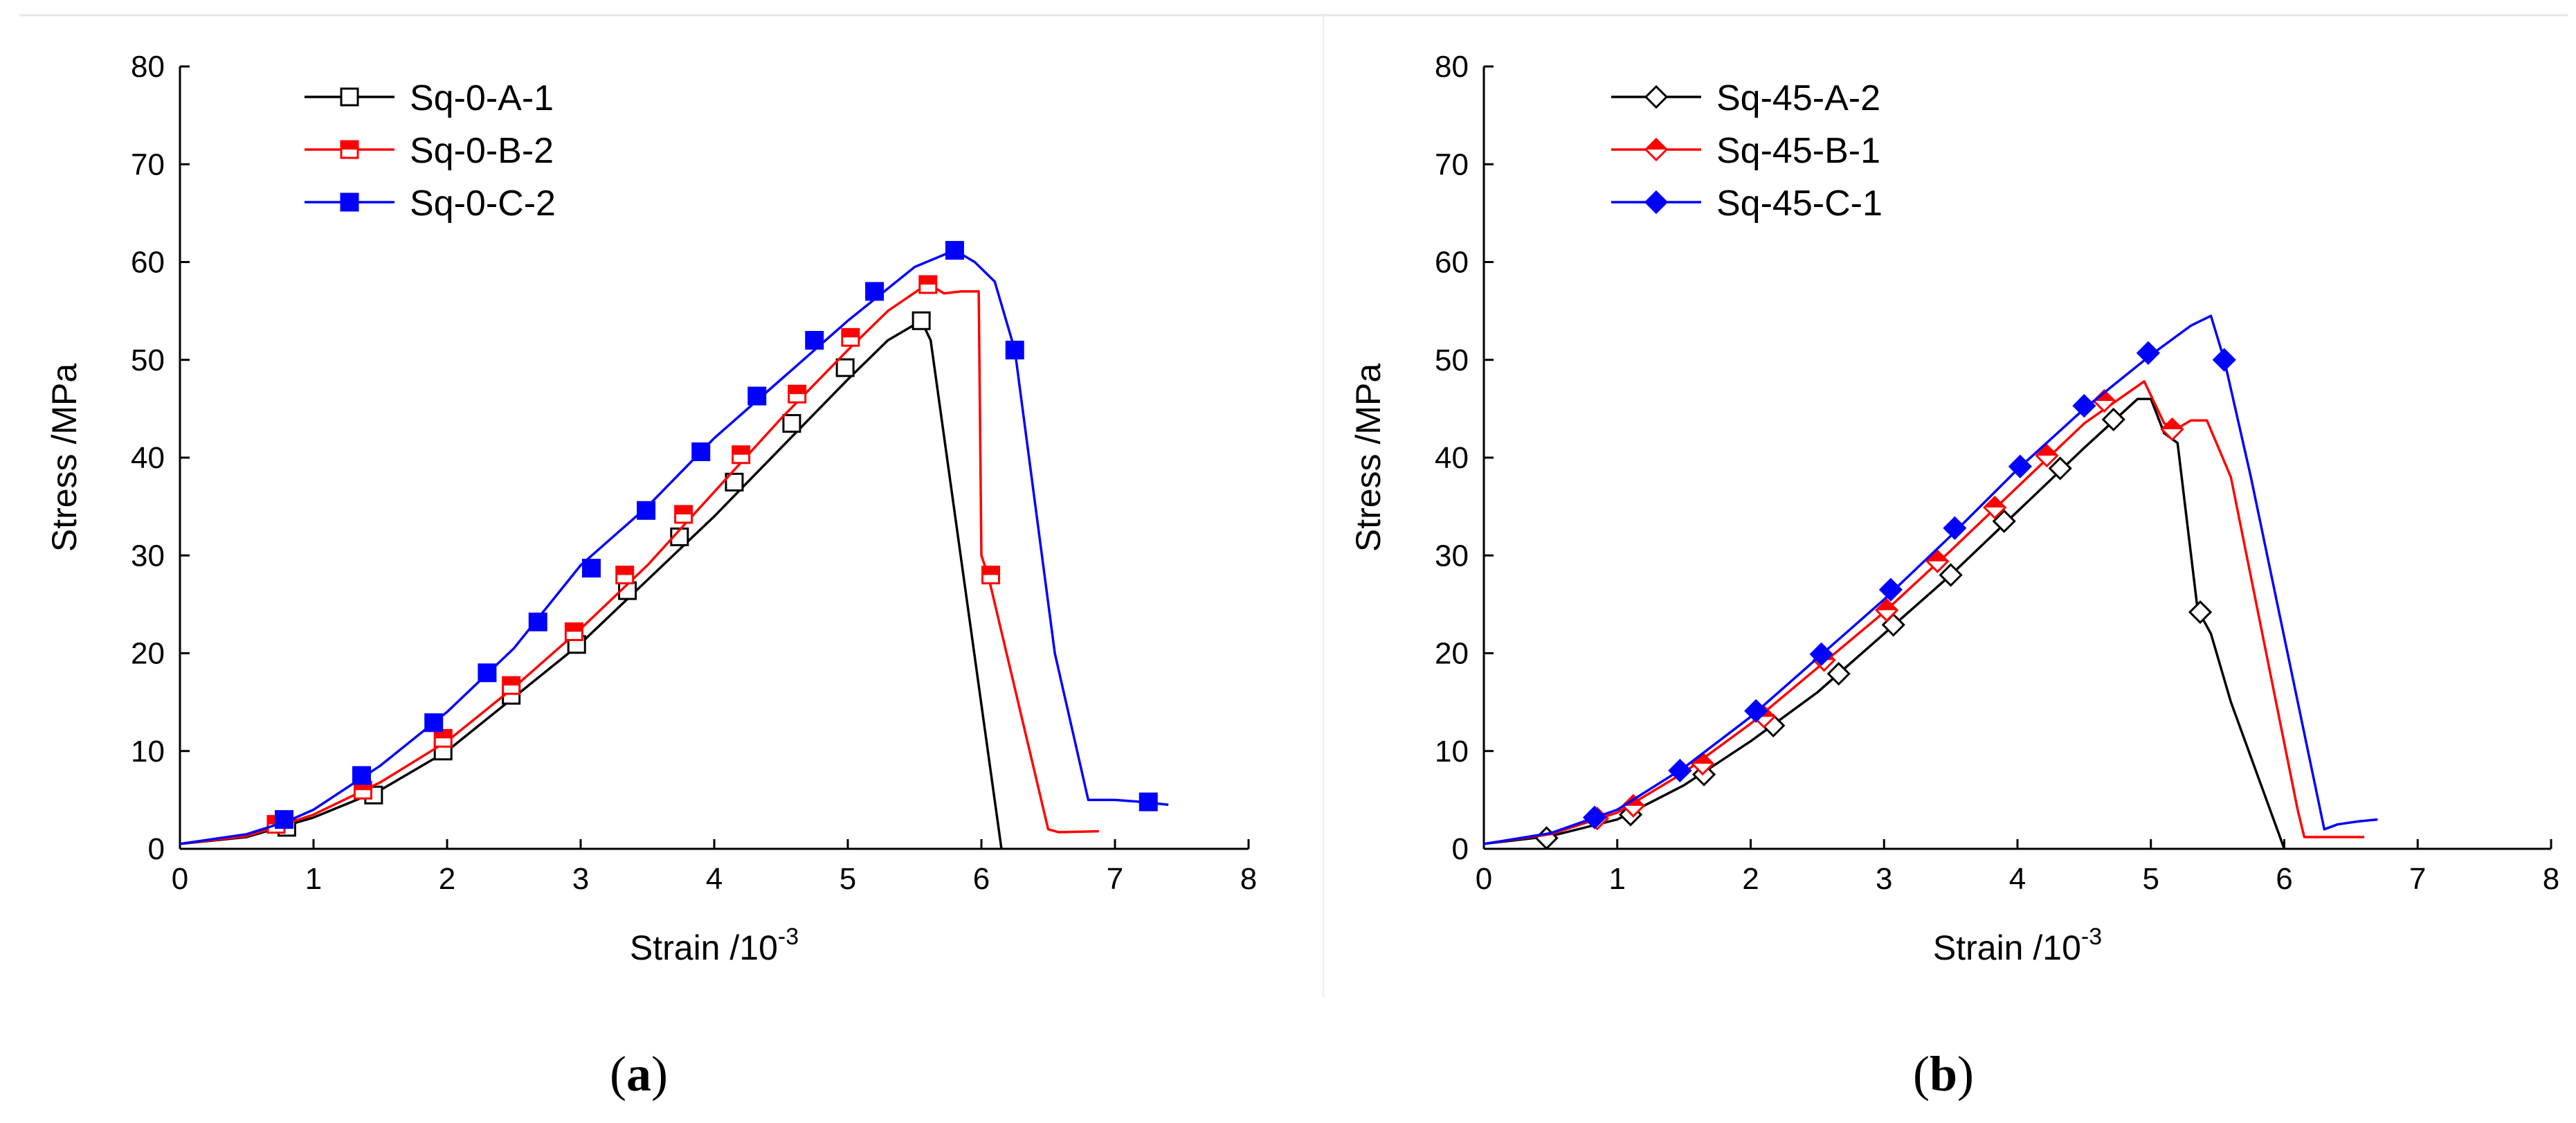 This screenshot has width=2576, height=1123. What do you see at coordinates (156, 849) in the screenshot?
I see `y-tick-label: 0` at bounding box center [156, 849].